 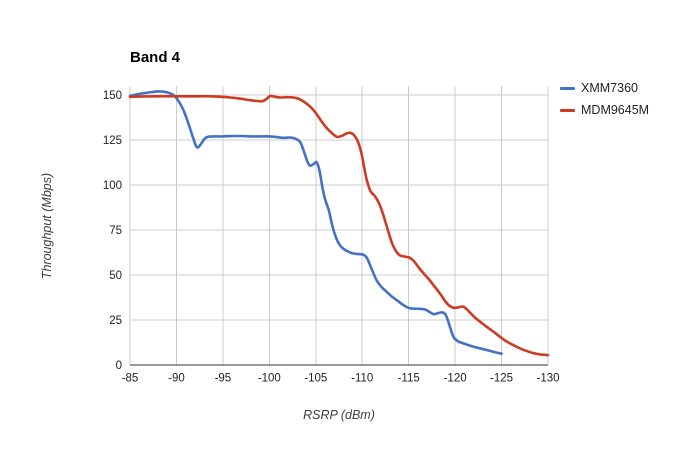 What do you see at coordinates (223, 379) in the screenshot?
I see `x-tick-label: -95` at bounding box center [223, 379].